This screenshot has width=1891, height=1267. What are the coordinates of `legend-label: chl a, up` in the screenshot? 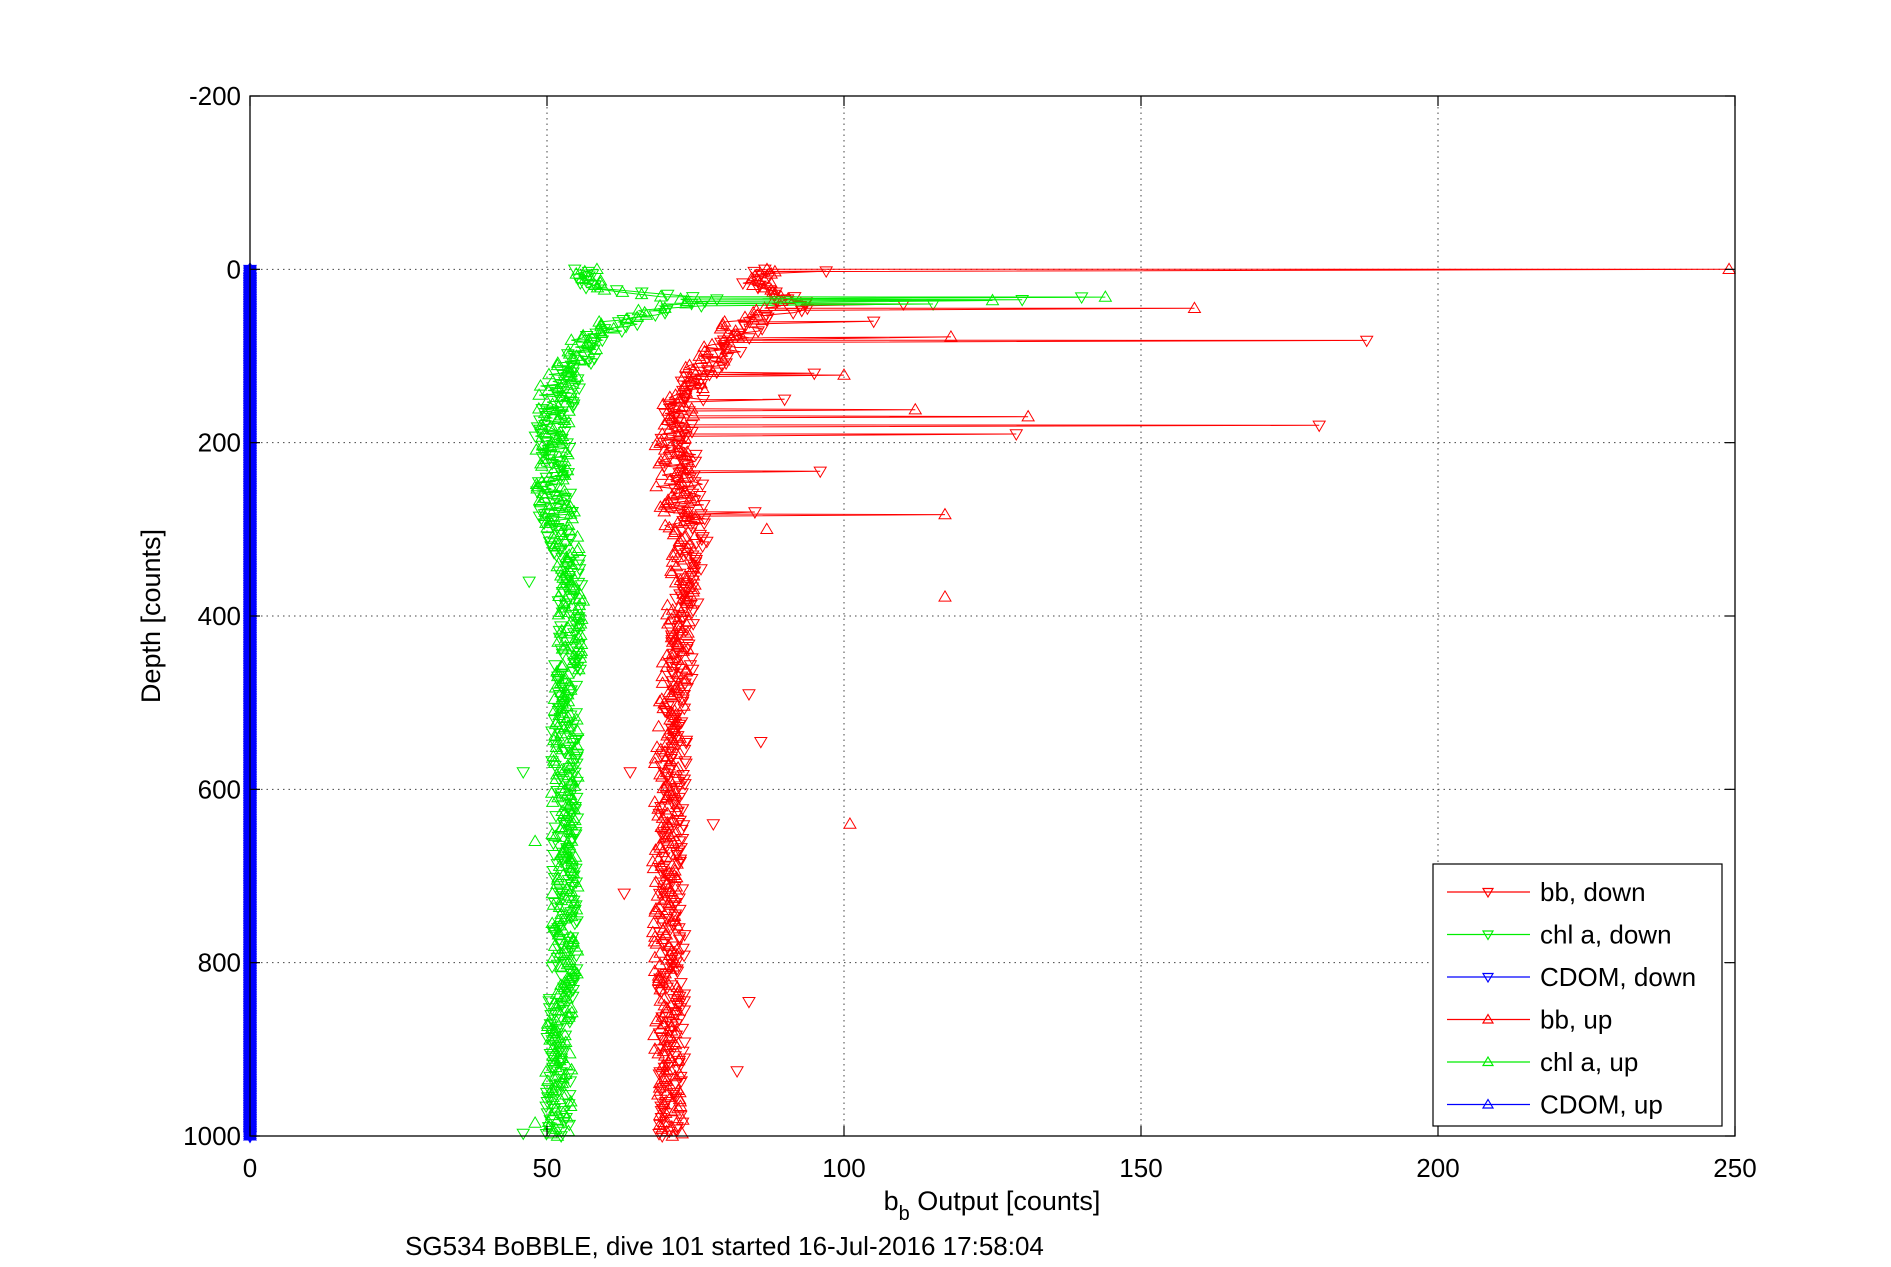 It's located at (1589, 1062).